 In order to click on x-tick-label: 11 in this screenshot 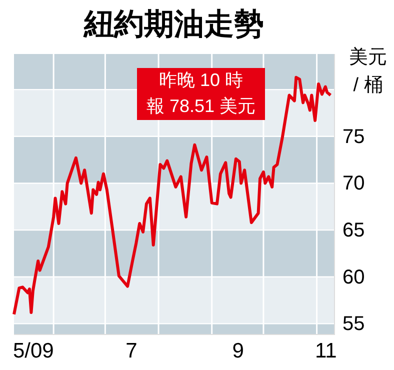, I will do `click(325, 351)`.